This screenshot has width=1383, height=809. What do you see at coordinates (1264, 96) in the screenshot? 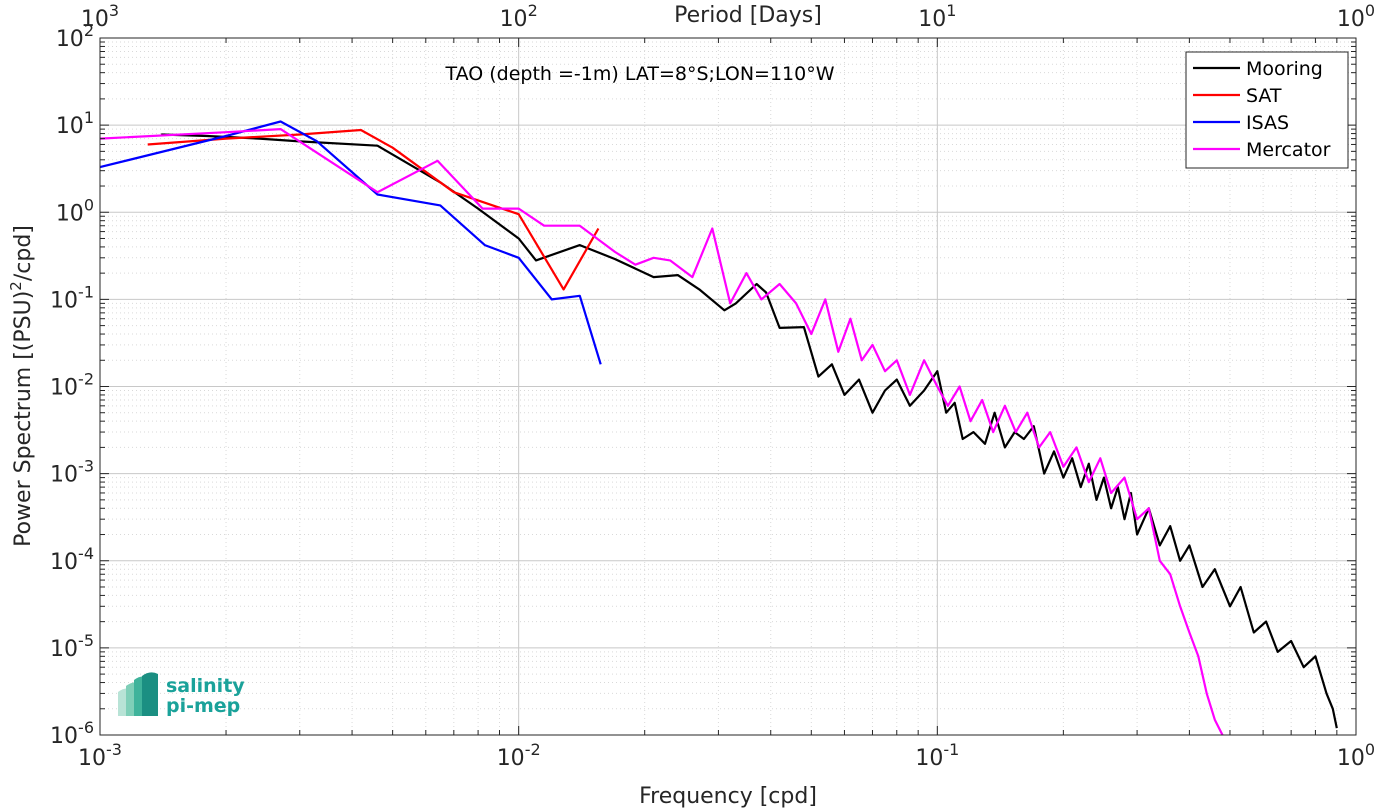
I see `legend-label-sat: SAT` at bounding box center [1264, 96].